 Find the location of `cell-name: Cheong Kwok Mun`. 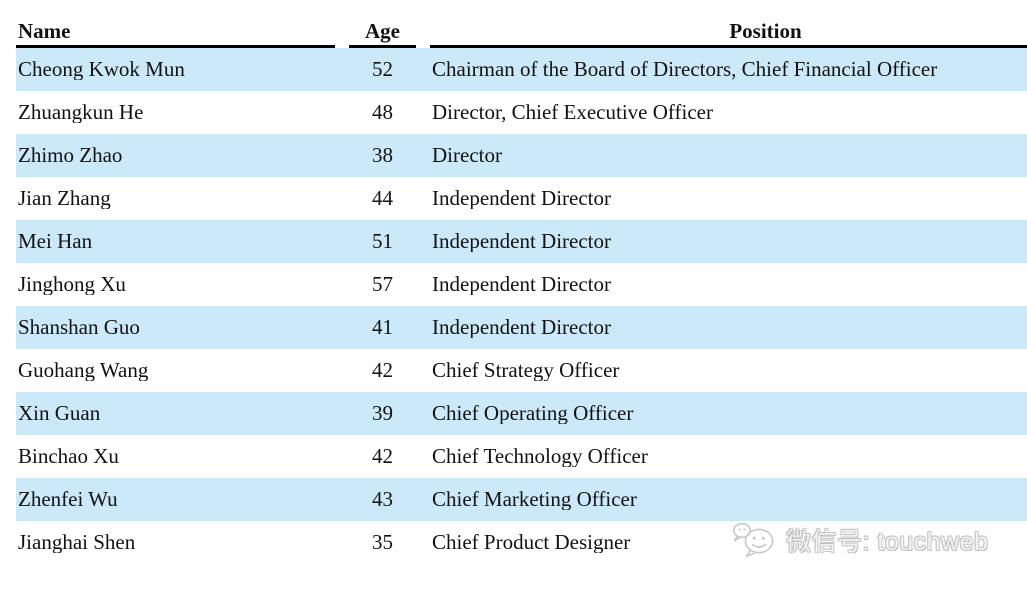

cell-name: Cheong Kwok Mun is located at coordinates (101, 69).